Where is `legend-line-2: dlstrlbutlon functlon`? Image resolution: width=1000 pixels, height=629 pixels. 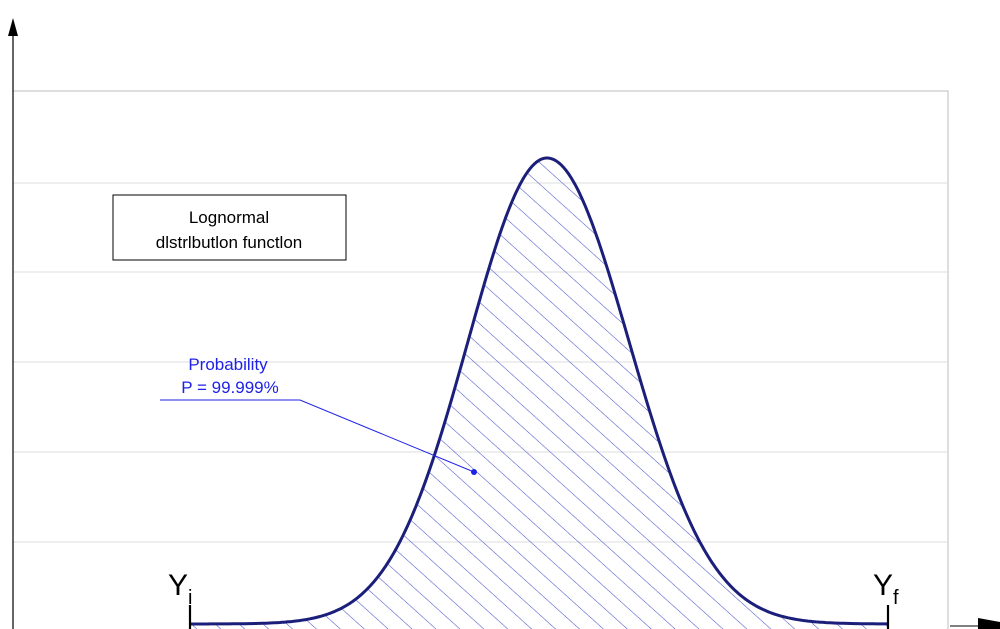
legend-line-2: dlstrlbutlon functlon is located at coordinates (229, 242).